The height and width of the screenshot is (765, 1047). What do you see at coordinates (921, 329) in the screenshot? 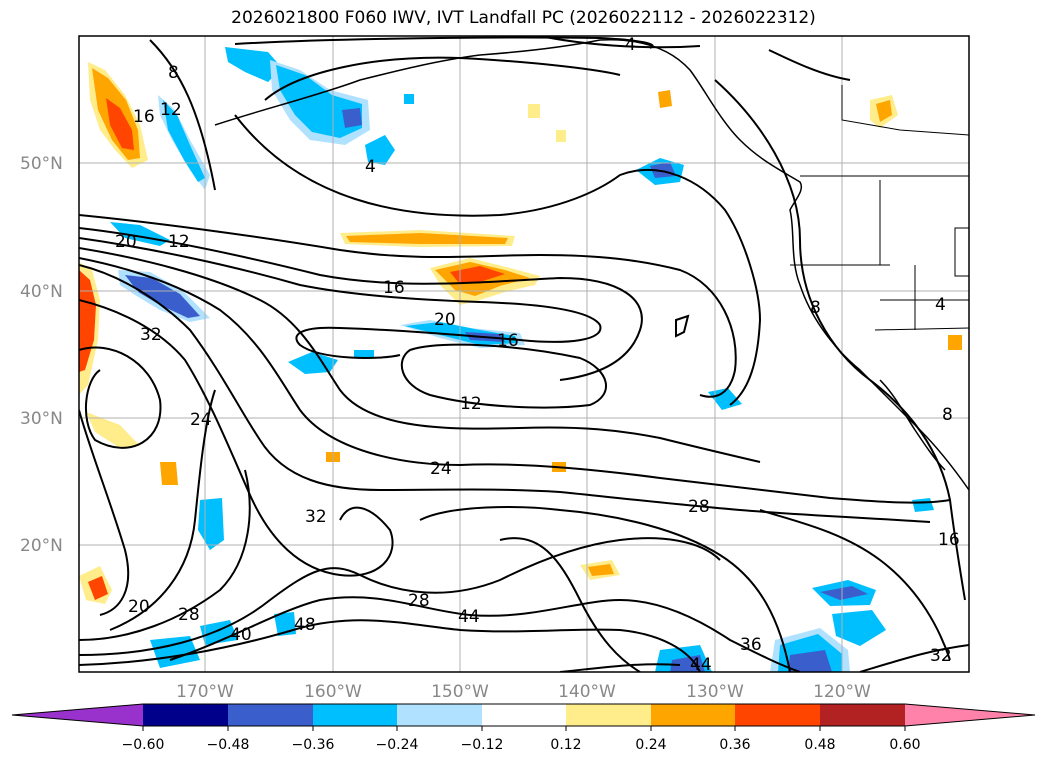
I see `us-mexico-border` at bounding box center [921, 329].